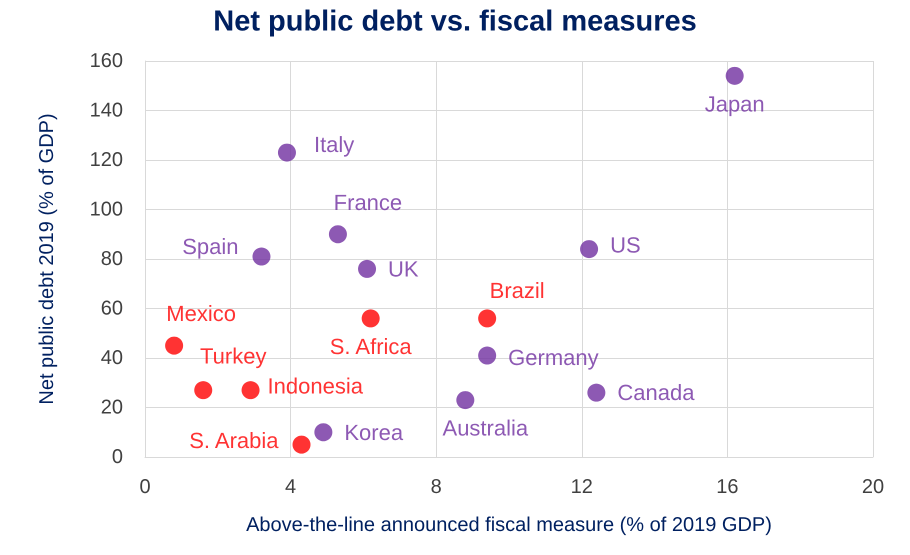 The height and width of the screenshot is (555, 910). What do you see at coordinates (368, 202) in the screenshot?
I see `data-label: France` at bounding box center [368, 202].